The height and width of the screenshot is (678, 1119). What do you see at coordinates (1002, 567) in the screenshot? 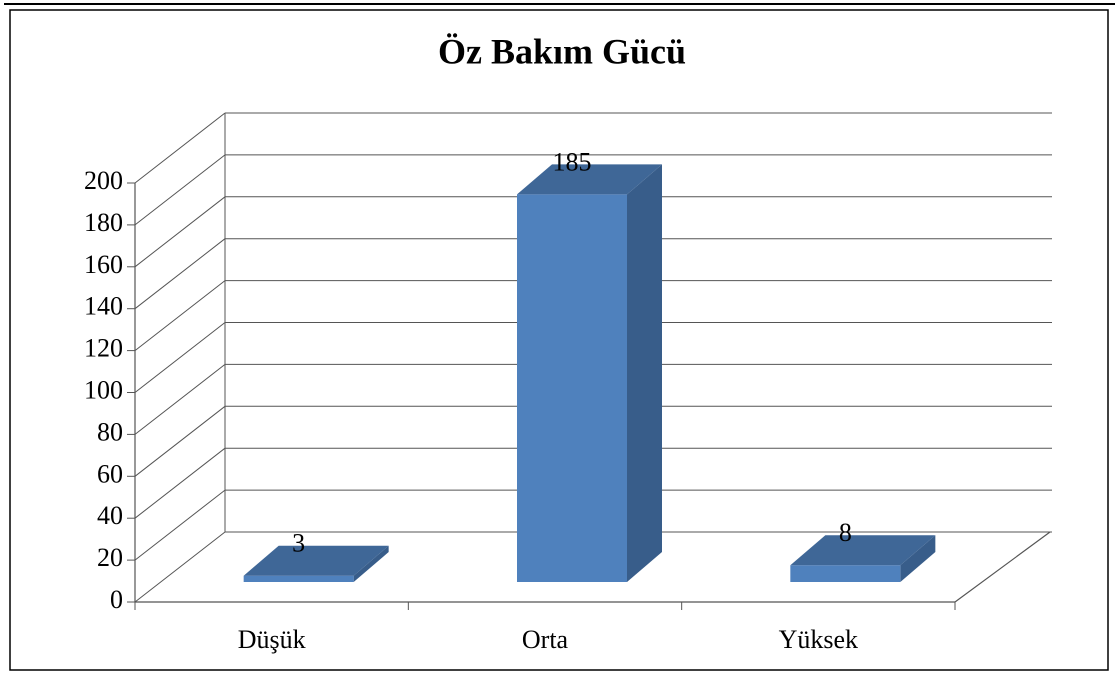
I see `floor-edge` at bounding box center [1002, 567].